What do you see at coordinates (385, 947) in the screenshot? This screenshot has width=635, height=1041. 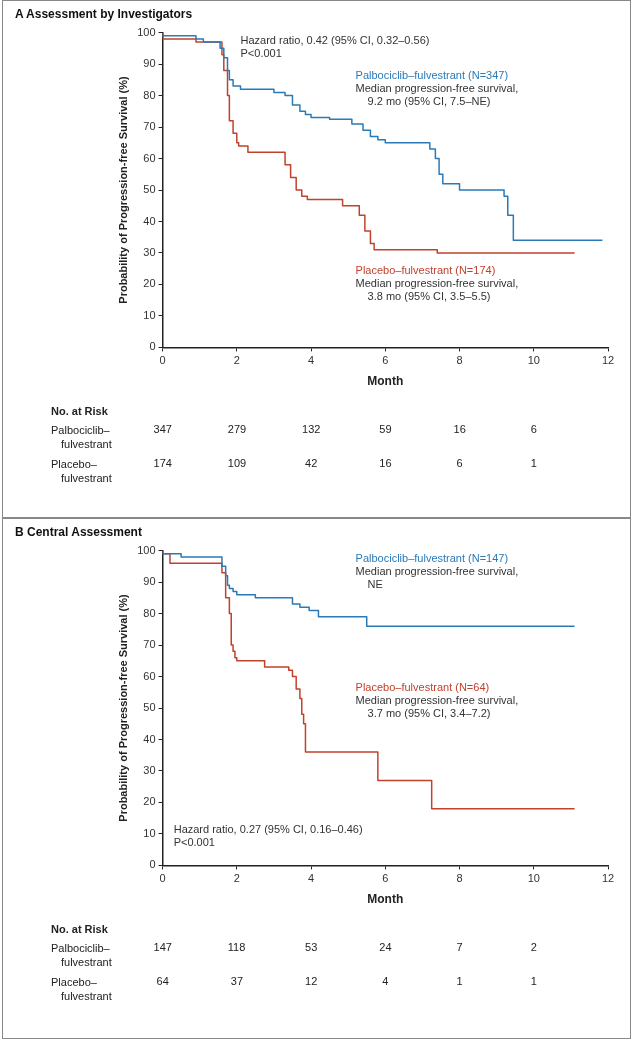 I see `text: 24` at bounding box center [385, 947].